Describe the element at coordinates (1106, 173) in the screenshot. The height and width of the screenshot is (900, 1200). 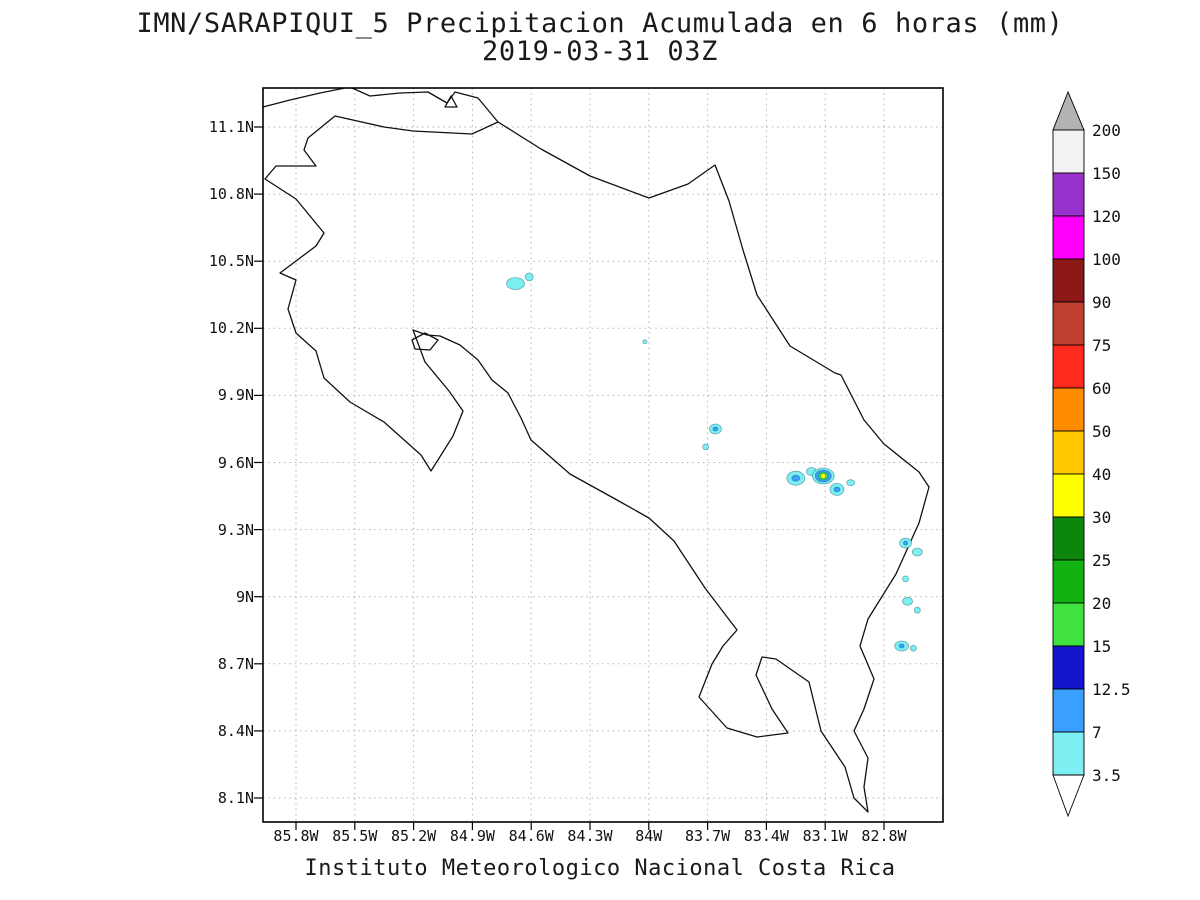
I see `colorbar-tick-label: 150` at that location.